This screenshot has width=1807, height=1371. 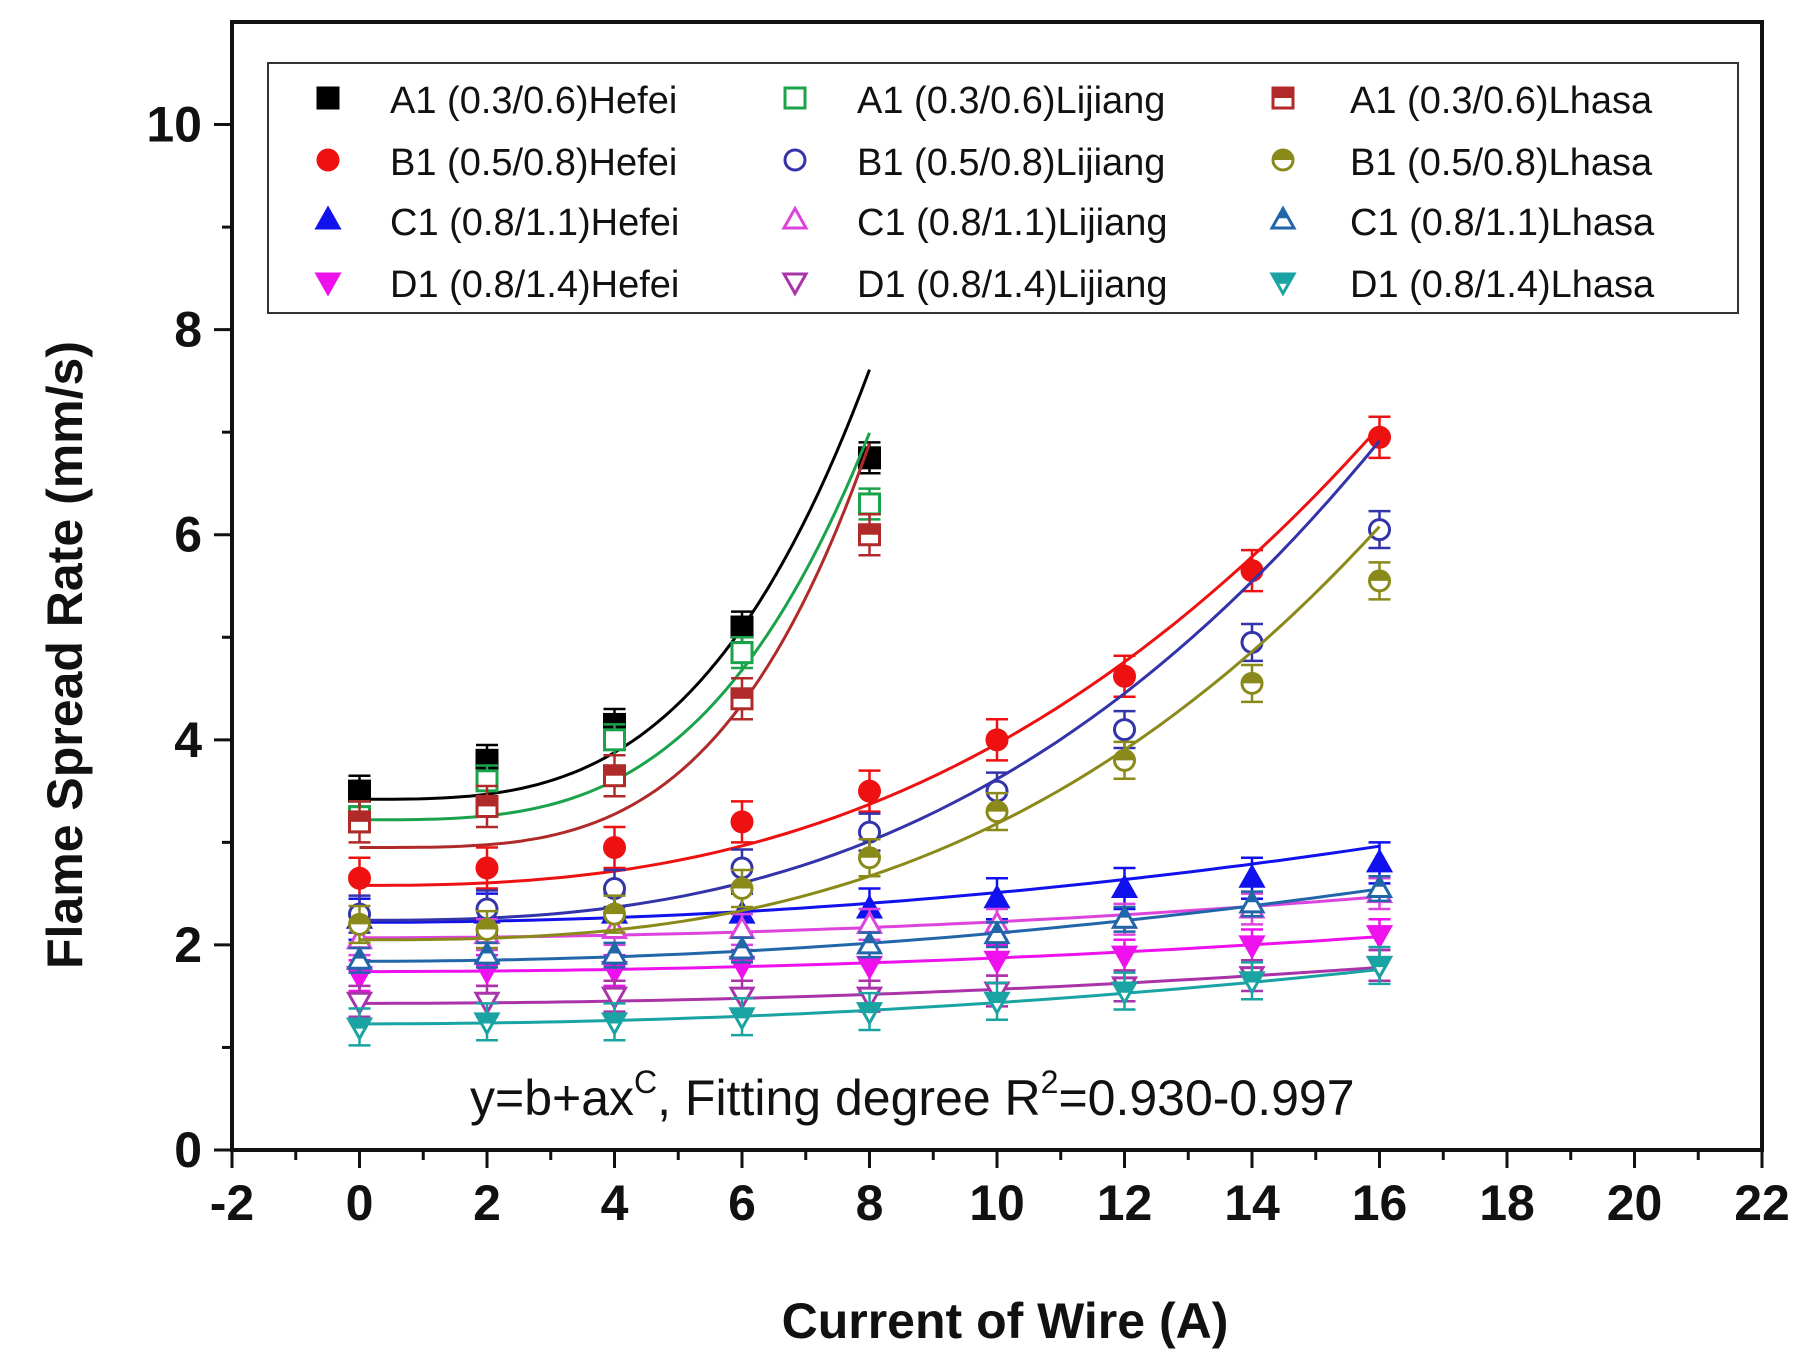 I want to click on x-tick-label: 6, so click(x=742, y=1203).